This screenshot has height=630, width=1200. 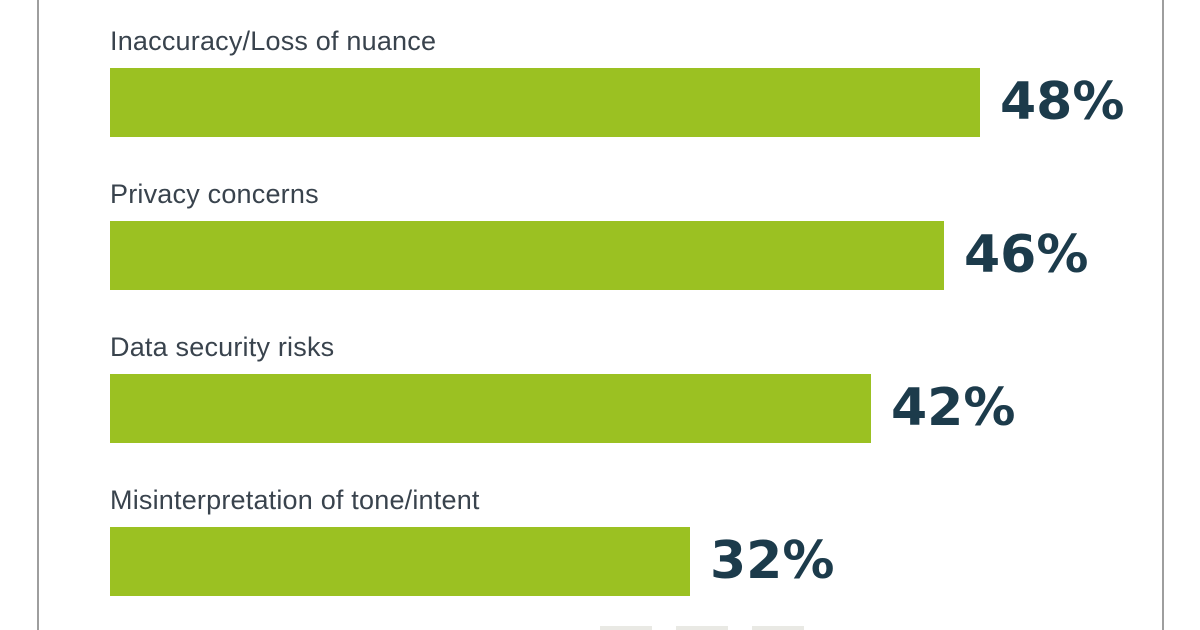 What do you see at coordinates (702, 628) in the screenshot?
I see `cropped-bottom-content` at bounding box center [702, 628].